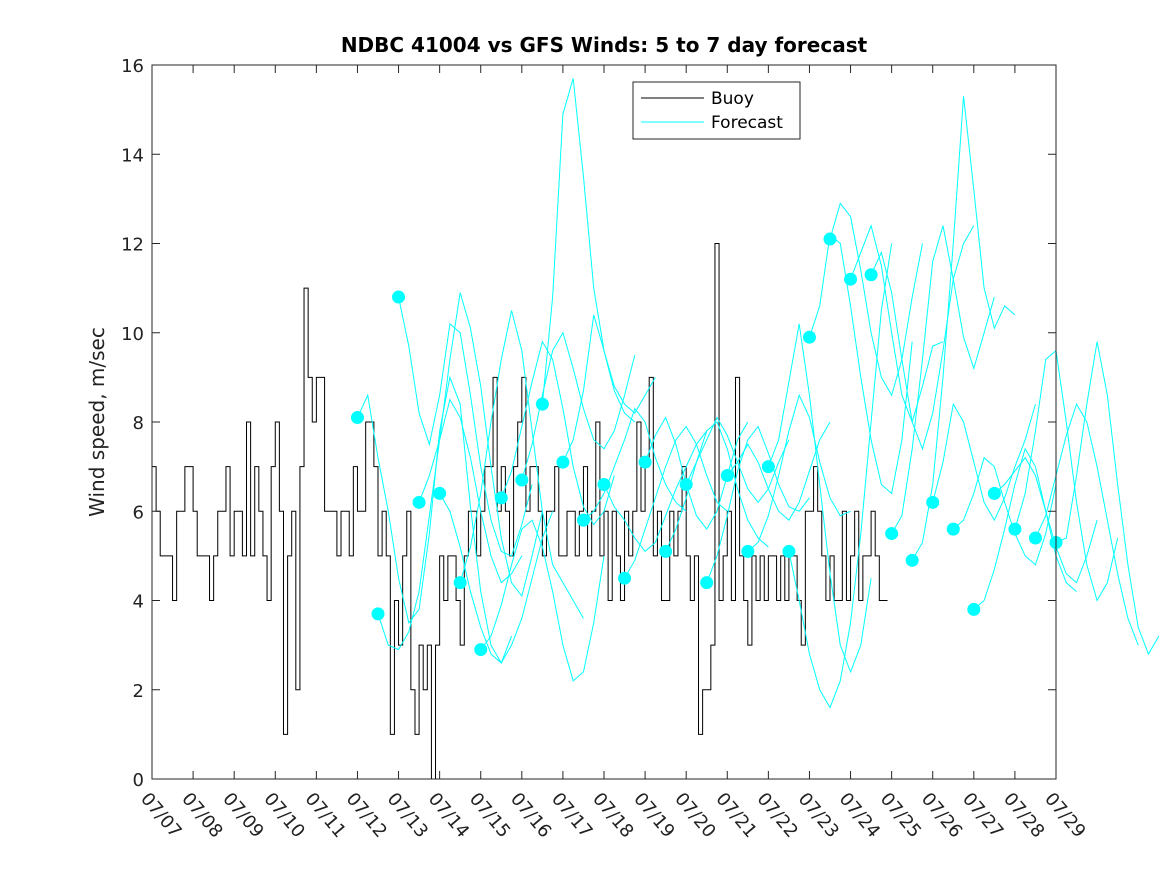  Describe the element at coordinates (132, 334) in the screenshot. I see `y-tick-label: 10` at that location.